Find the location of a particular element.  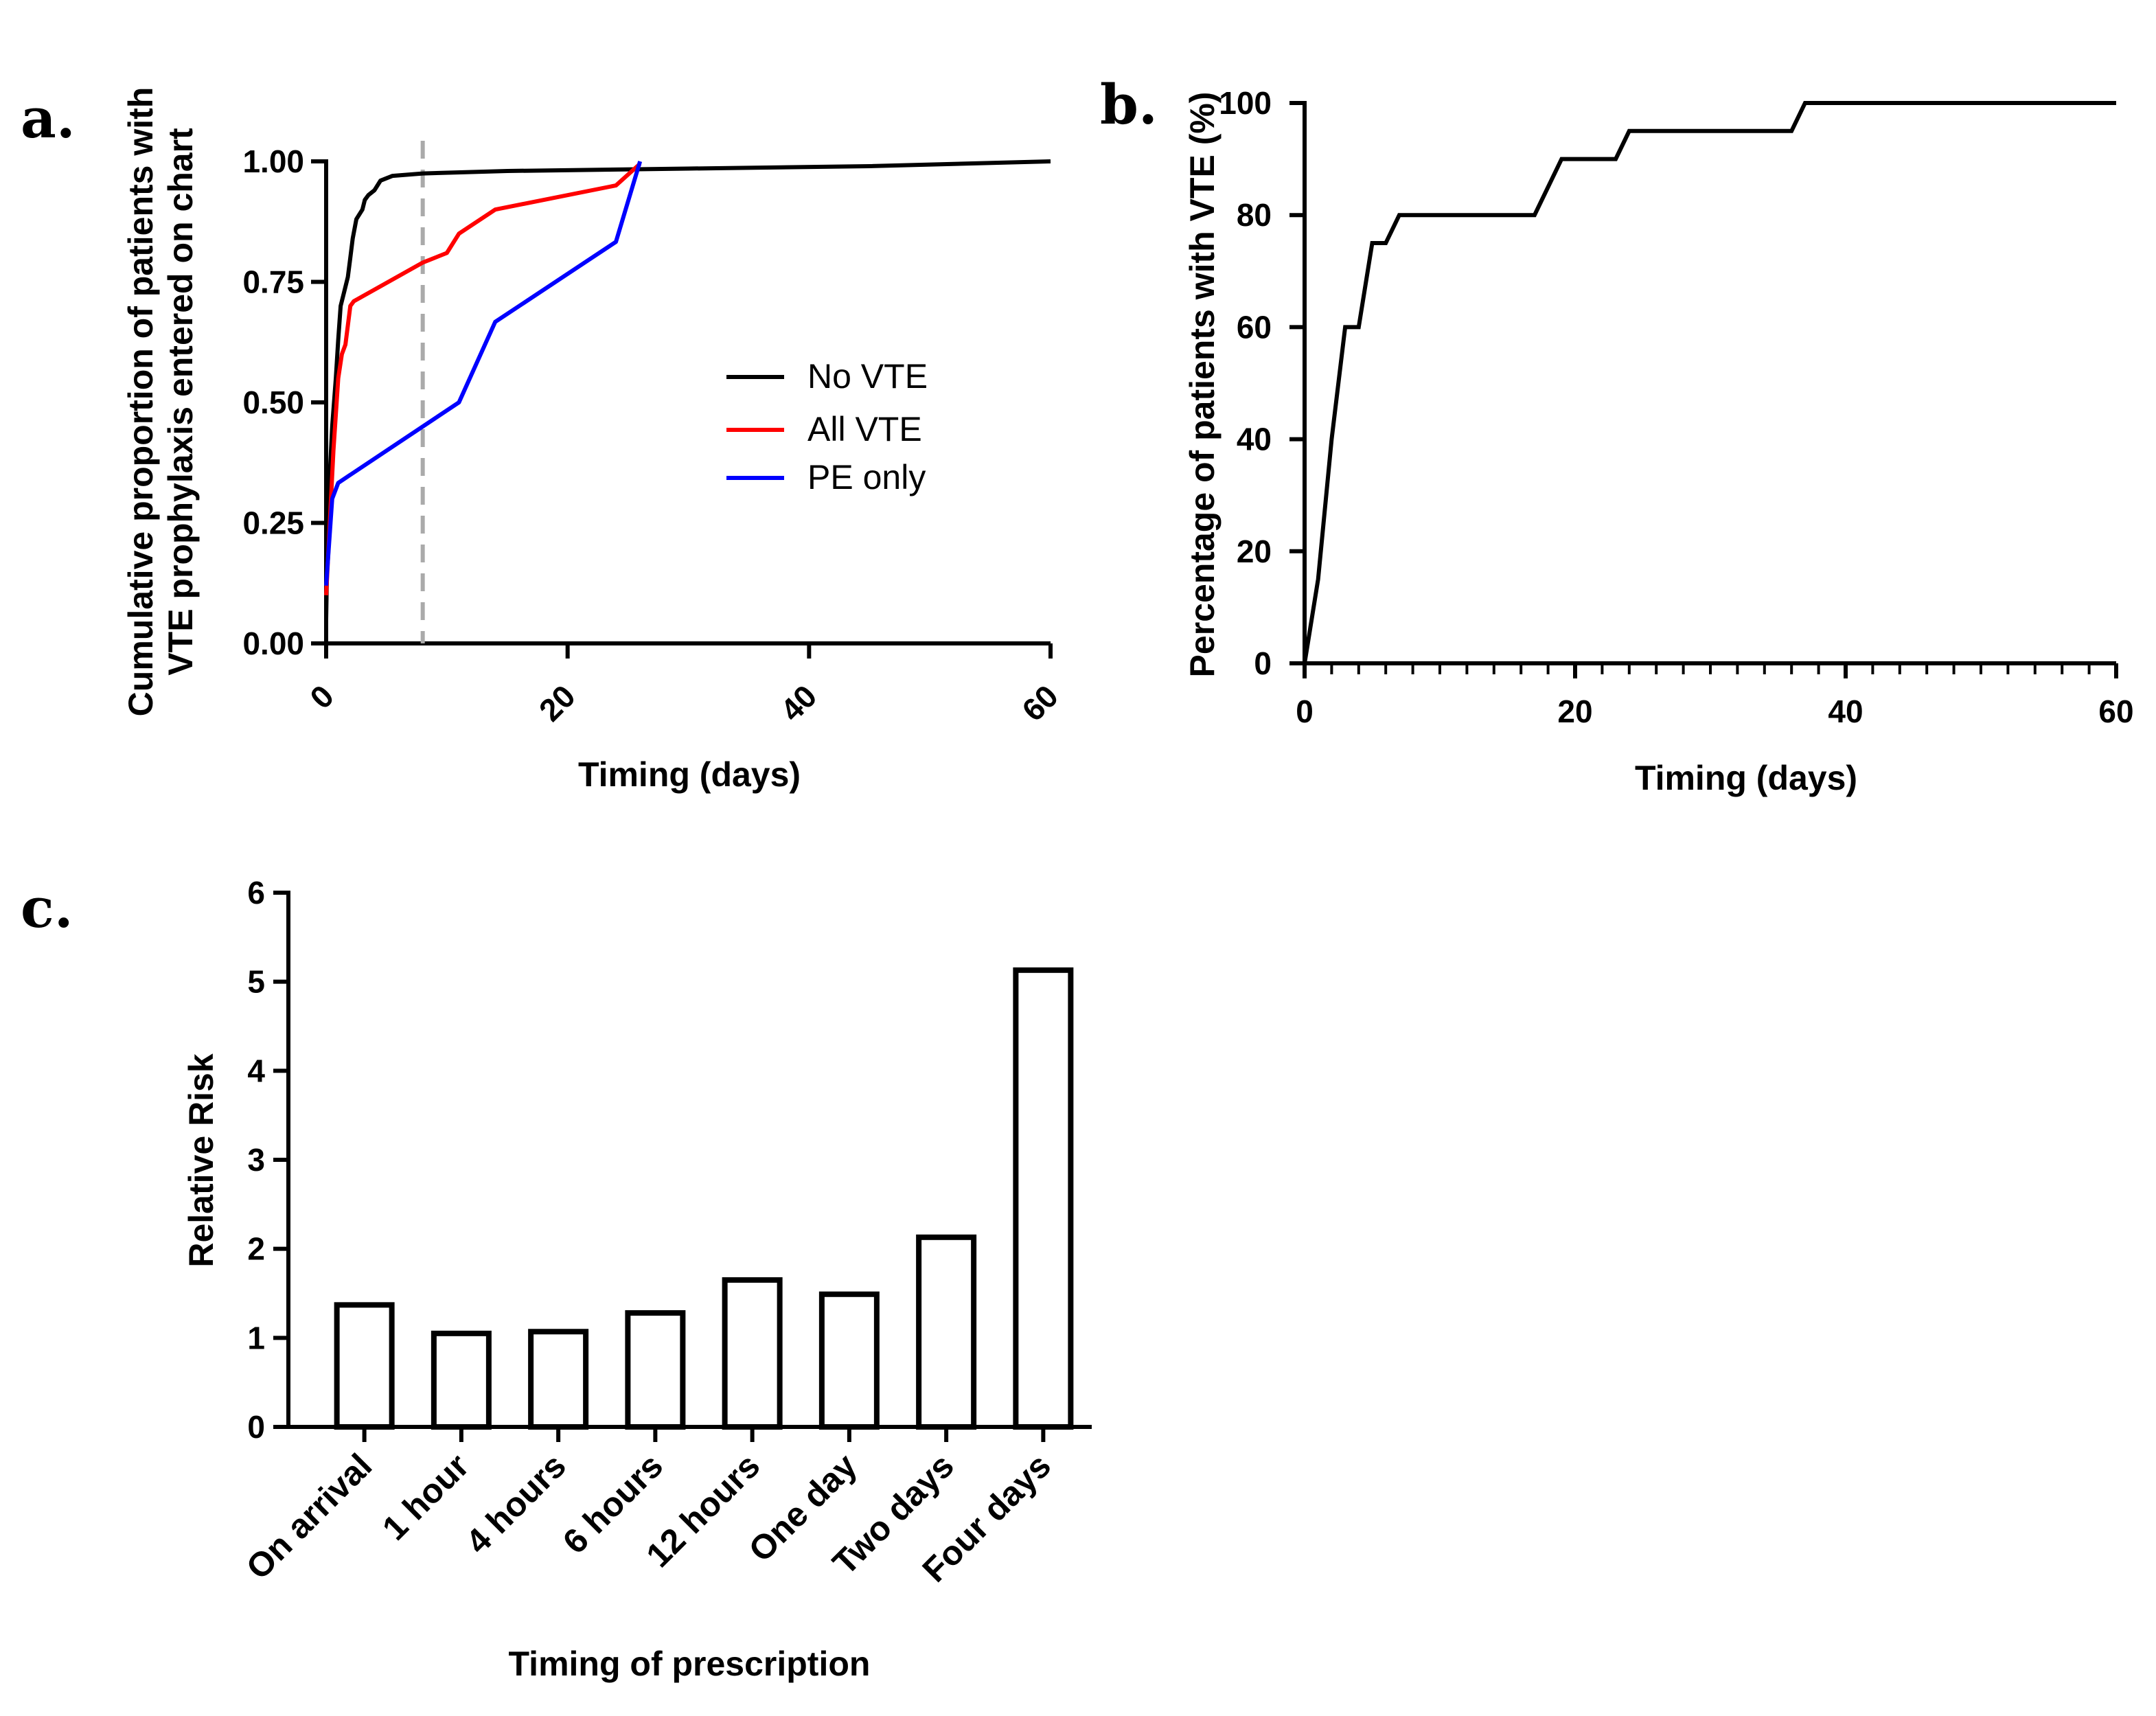

chart-a-x-tick-label: 40 is located at coordinates (798, 703).